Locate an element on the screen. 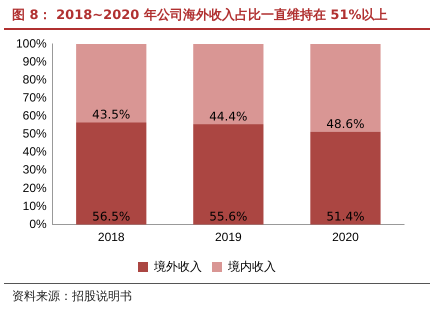 The image size is (434, 320). y-tick-label: 100% is located at coordinates (32, 43).